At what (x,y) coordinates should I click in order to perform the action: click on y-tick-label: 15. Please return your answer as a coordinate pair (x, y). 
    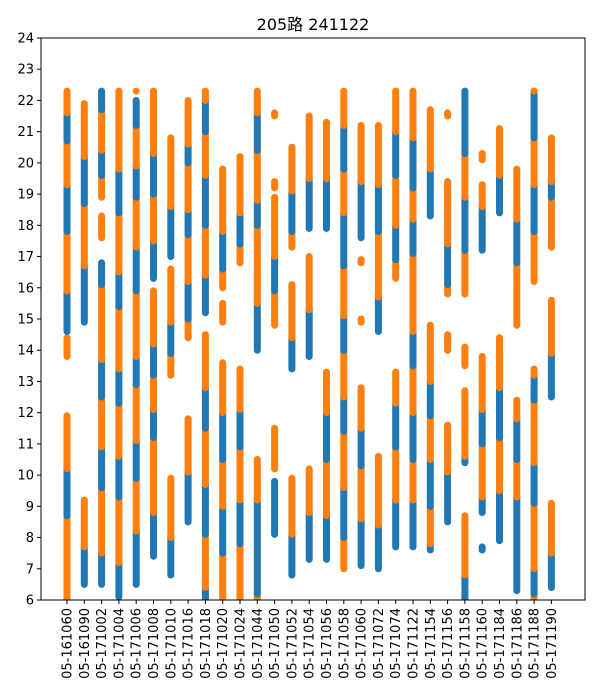
    Looking at the image, I should click on (25, 320).